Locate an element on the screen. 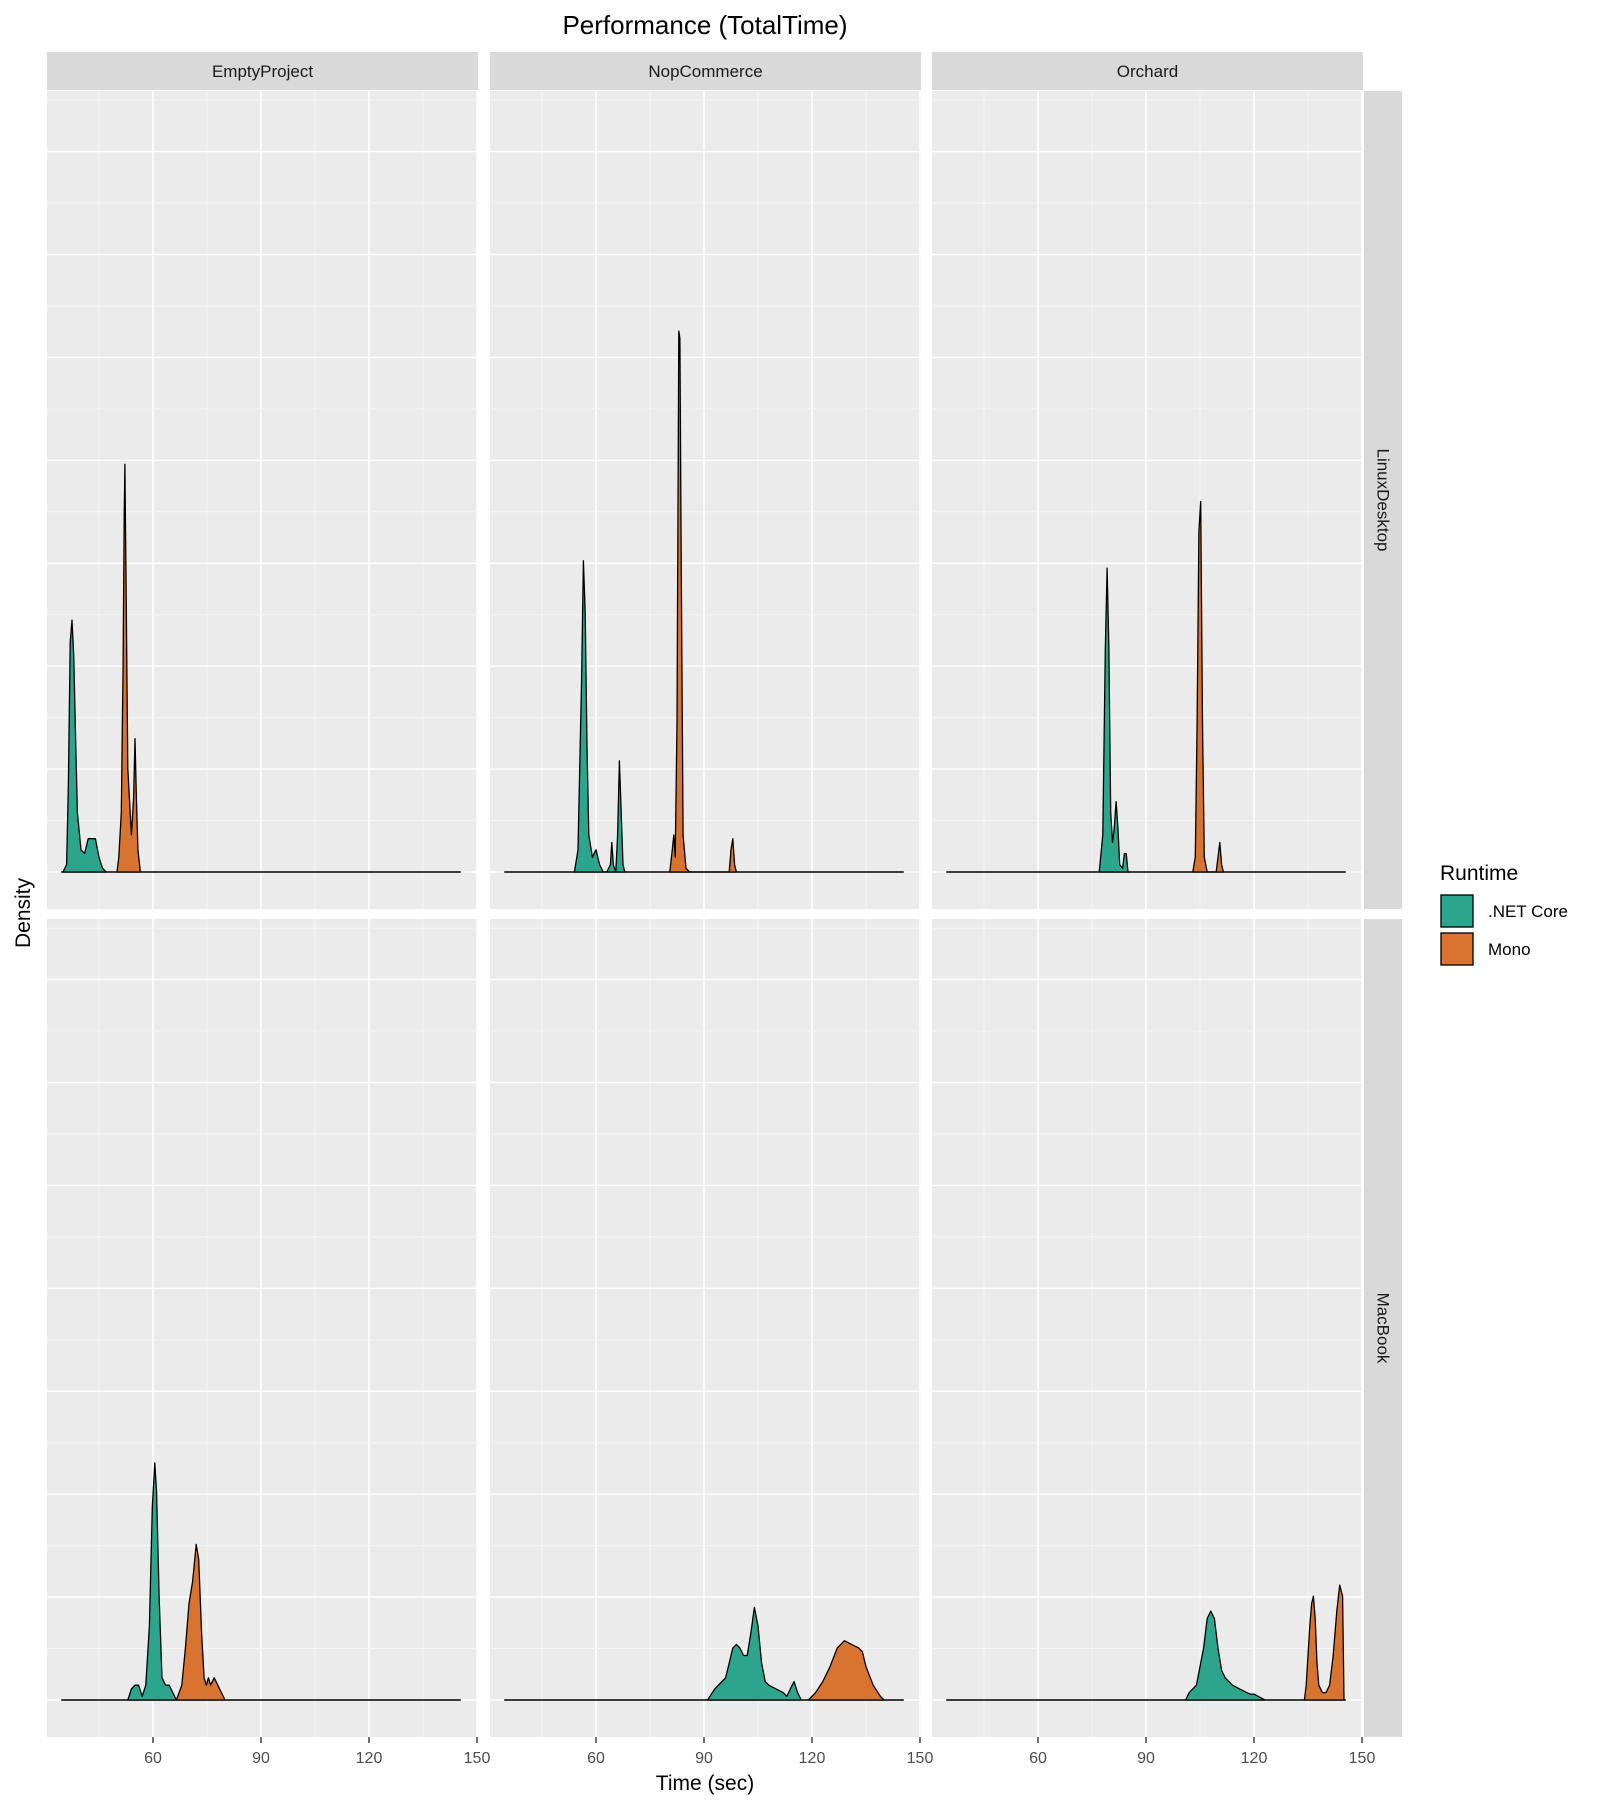 The width and height of the screenshot is (1600, 1800). strip-label: Orchard is located at coordinates (1147, 71).